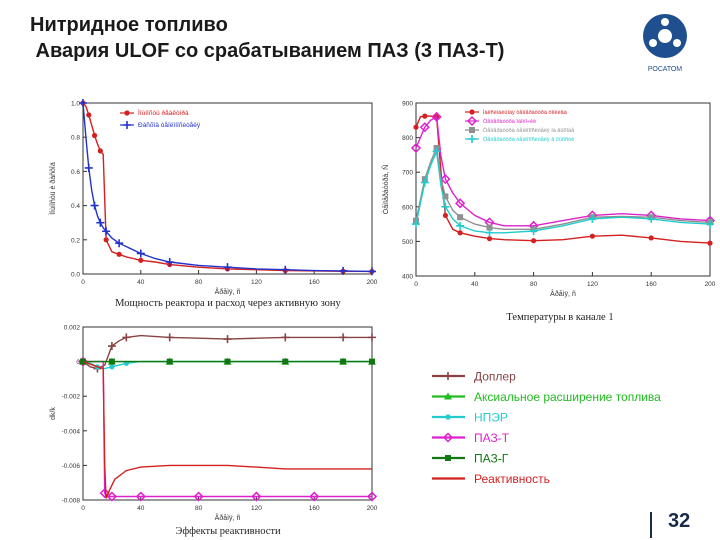 The image size is (720, 540). Describe the element at coordinates (75, 172) in the screenshot. I see `y-tick-label: 0.6` at that location.